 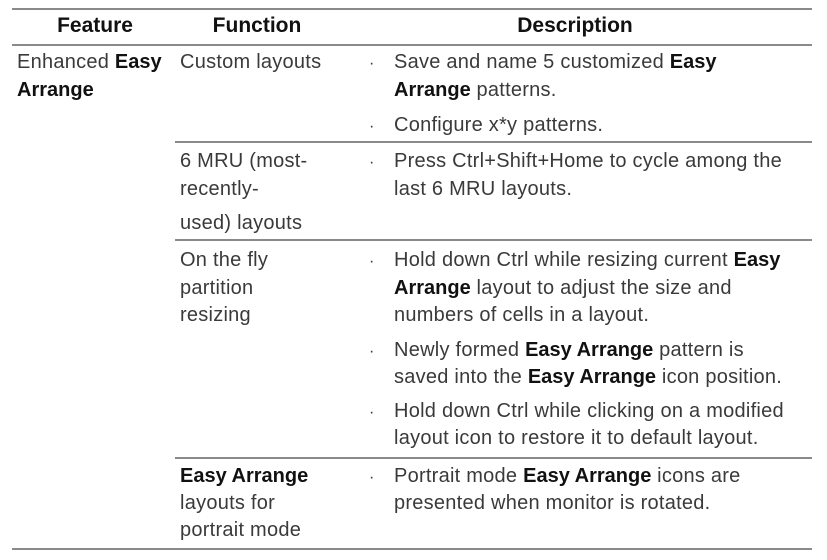 I want to click on description-line: last 6 MRU layouts., so click(x=483, y=189).